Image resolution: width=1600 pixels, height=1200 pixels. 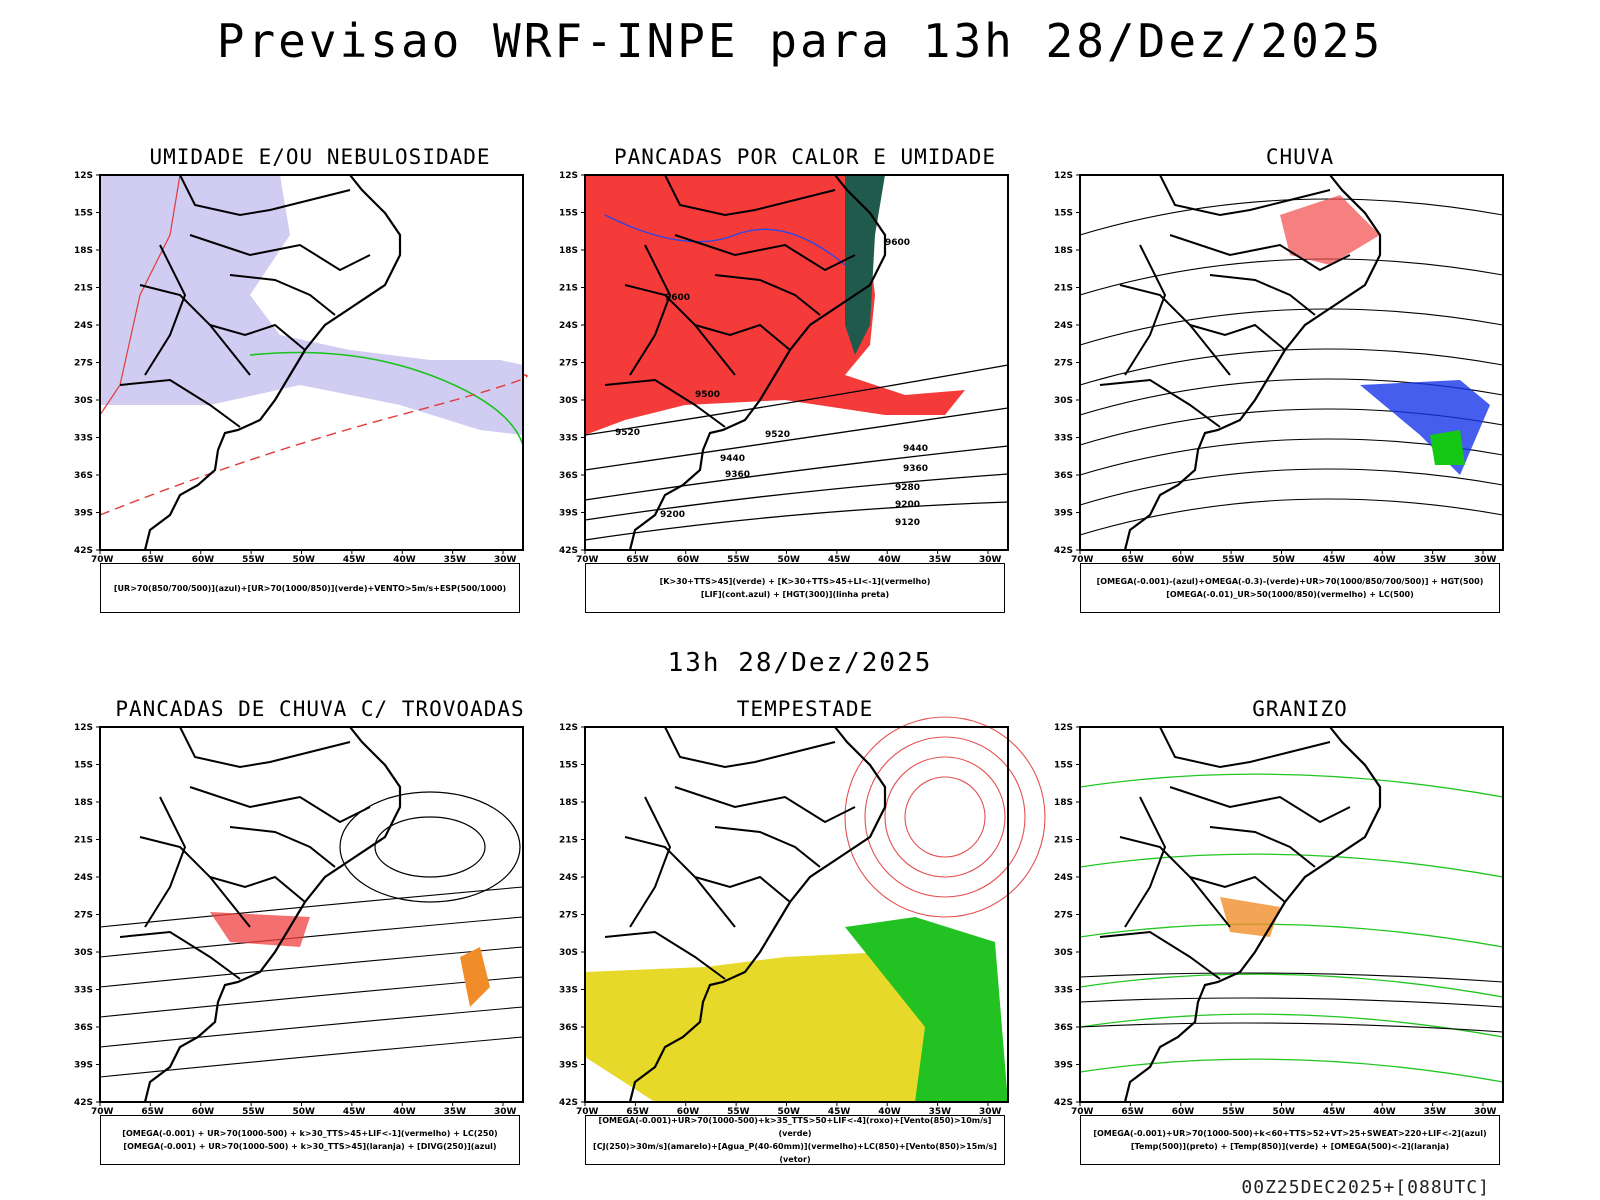 I want to click on high-pressure-streamline, so click(x=430, y=847).